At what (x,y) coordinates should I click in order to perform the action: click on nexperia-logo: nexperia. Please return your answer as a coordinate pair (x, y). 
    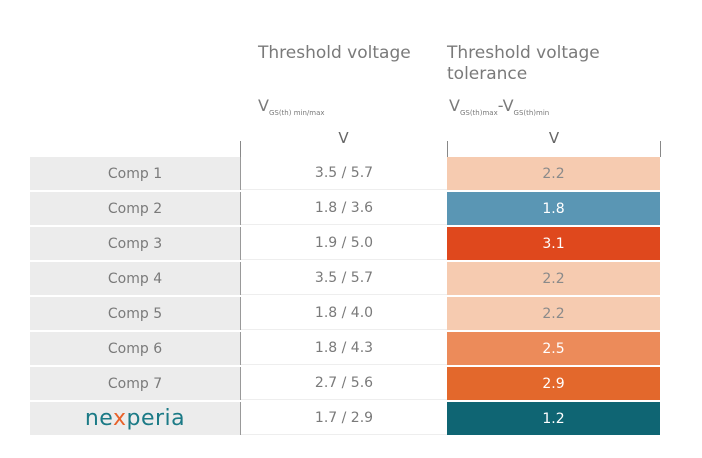
    Looking at the image, I should click on (135, 418).